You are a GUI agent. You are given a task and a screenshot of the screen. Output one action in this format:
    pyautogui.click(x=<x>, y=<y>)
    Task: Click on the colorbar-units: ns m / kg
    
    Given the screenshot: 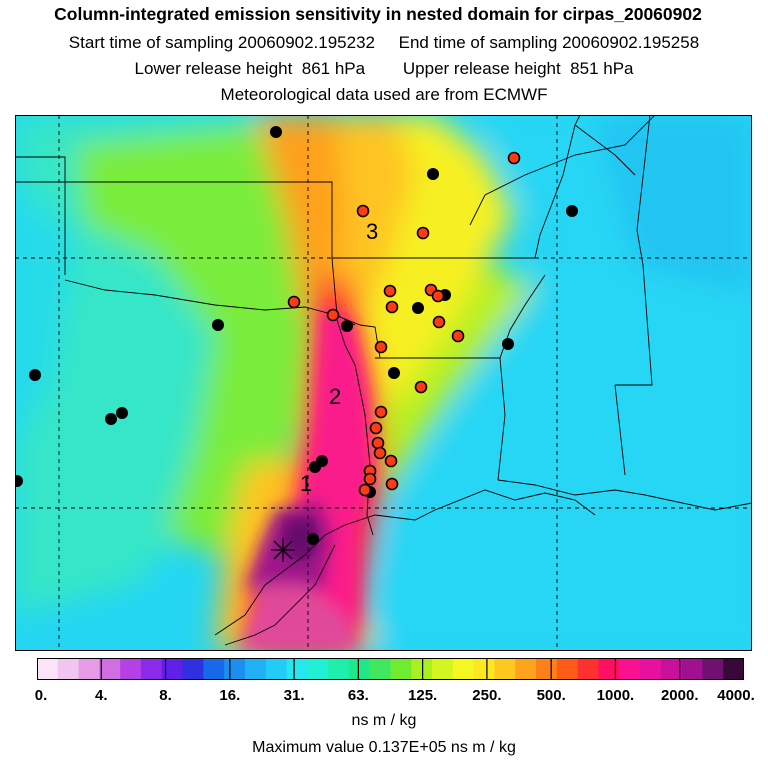 What is the action you would take?
    pyautogui.click(x=384, y=720)
    